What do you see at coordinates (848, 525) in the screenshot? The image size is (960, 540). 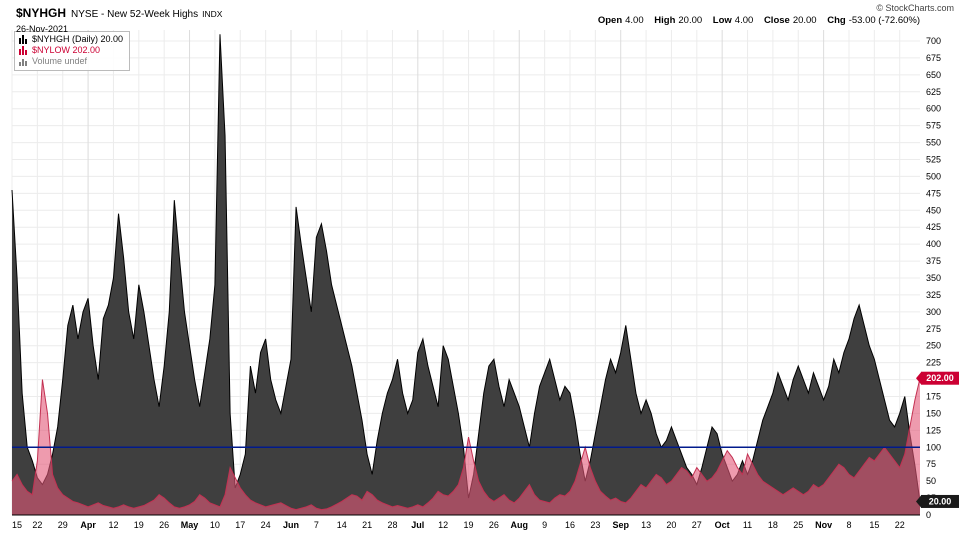 I see `x-axis-label: 8` at bounding box center [848, 525].